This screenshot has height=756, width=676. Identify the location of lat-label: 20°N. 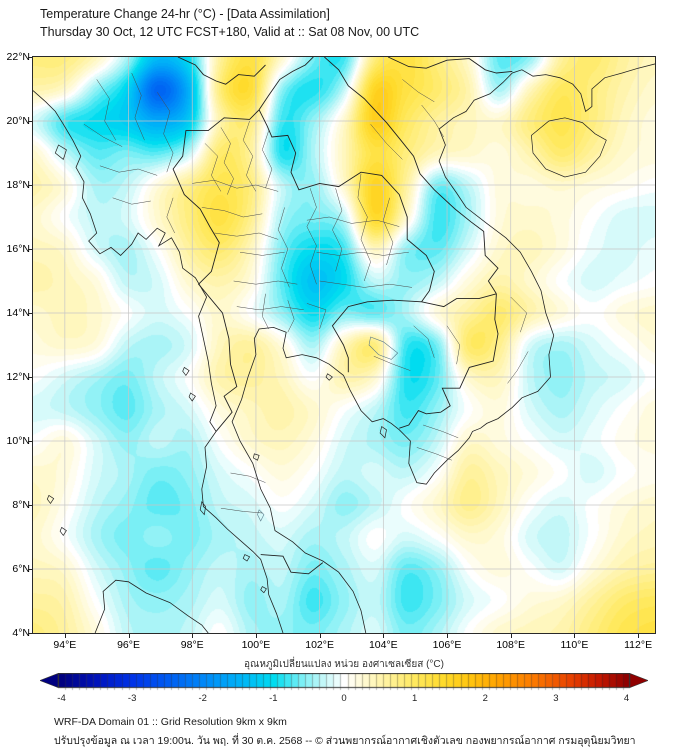
(18, 121).